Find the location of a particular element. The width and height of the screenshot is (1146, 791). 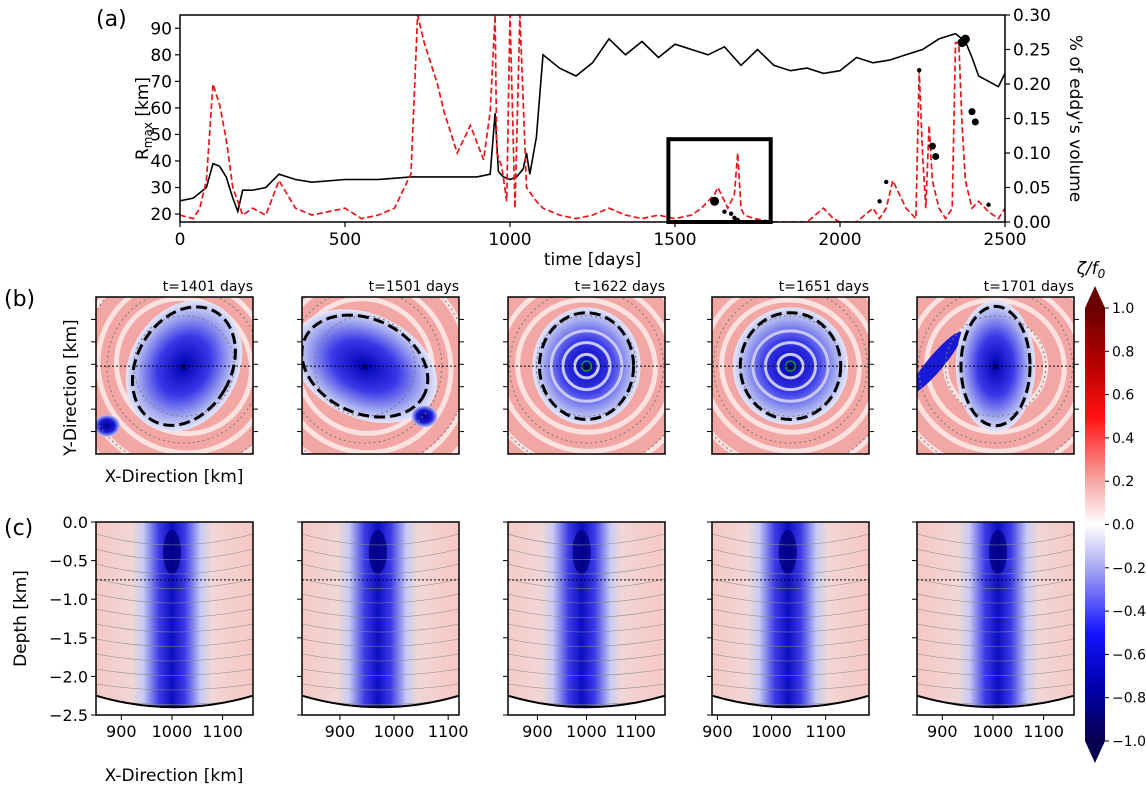

spiral-arm is located at coordinates (586, 366).